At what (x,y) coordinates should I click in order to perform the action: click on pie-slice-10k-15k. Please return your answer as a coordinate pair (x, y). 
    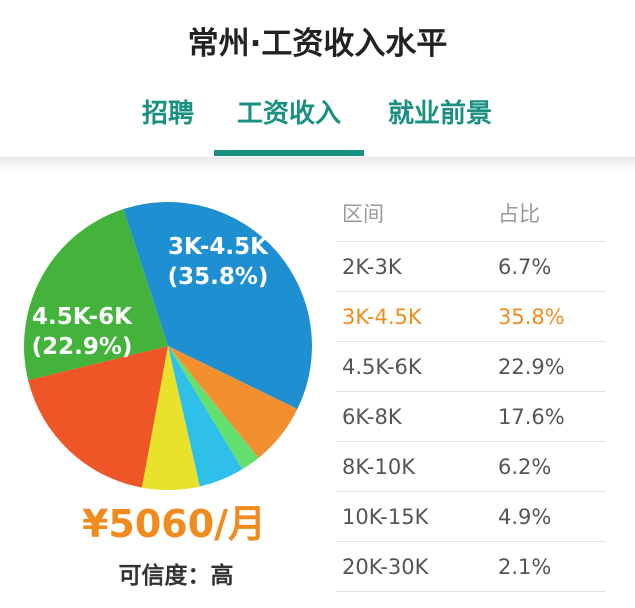
    Looking at the image, I should click on (205, 416).